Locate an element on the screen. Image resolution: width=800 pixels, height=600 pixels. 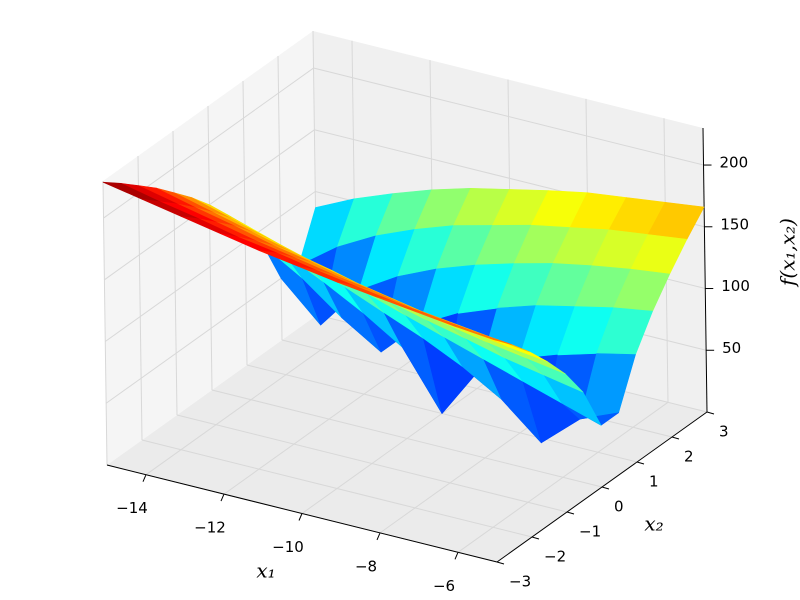
x-tick-label: −10 is located at coordinates (288, 547).